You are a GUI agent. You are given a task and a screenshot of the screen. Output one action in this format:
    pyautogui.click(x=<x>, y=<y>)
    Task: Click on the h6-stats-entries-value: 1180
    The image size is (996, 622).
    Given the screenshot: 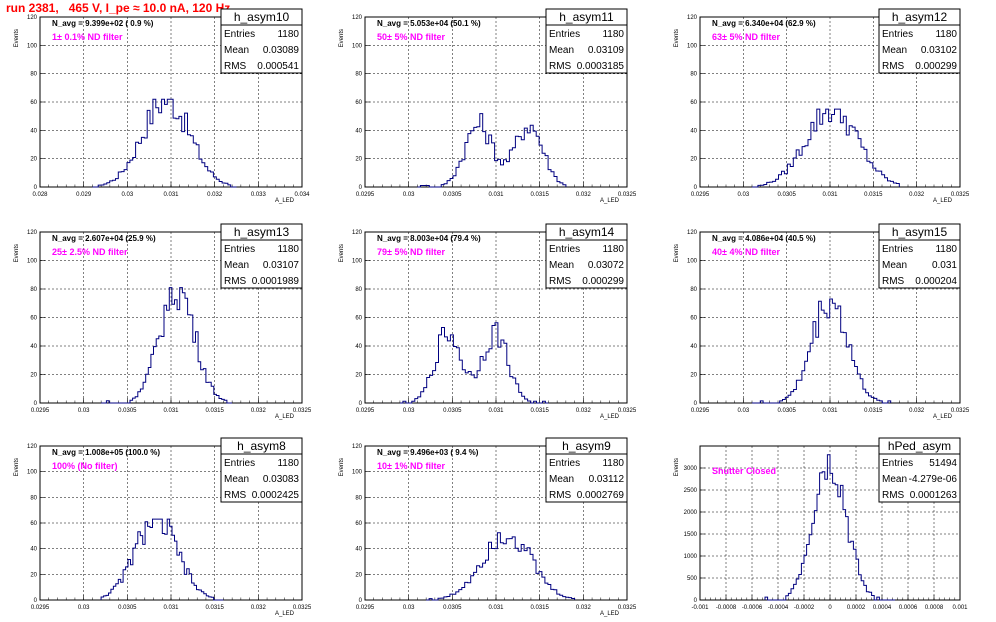 What is the action you would take?
    pyautogui.click(x=288, y=463)
    